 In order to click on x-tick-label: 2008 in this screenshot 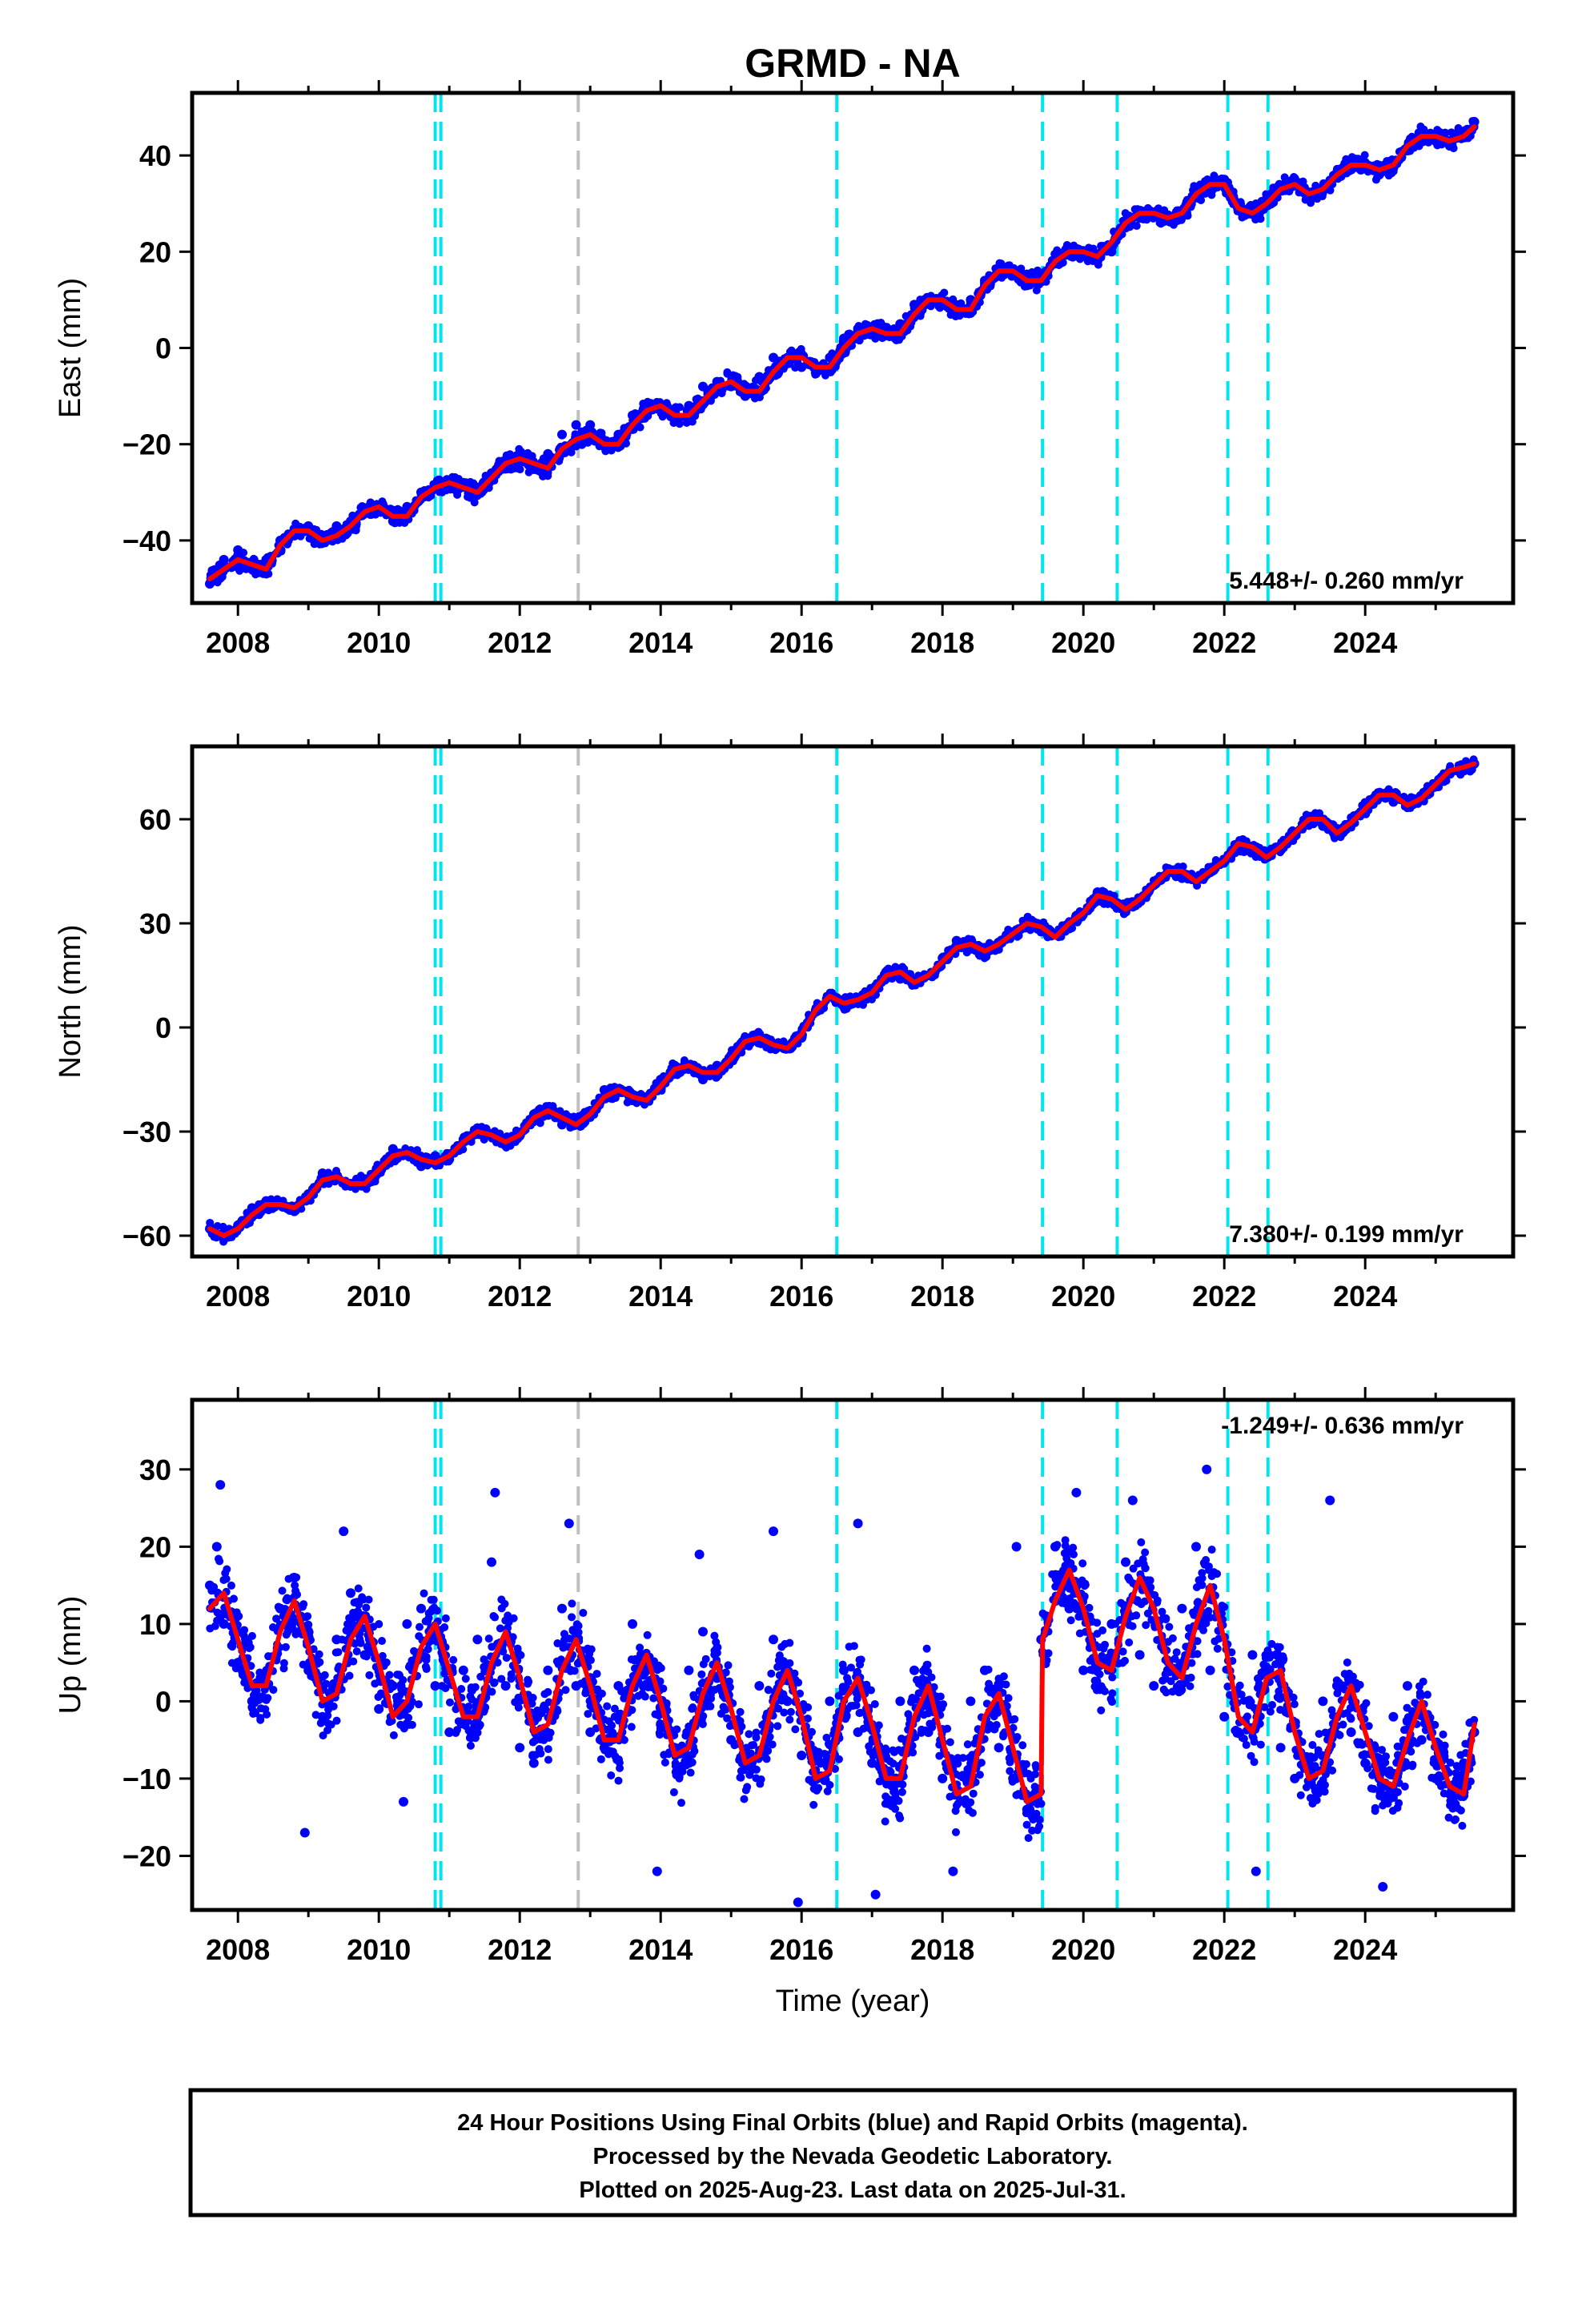, I will do `click(238, 1296)`.